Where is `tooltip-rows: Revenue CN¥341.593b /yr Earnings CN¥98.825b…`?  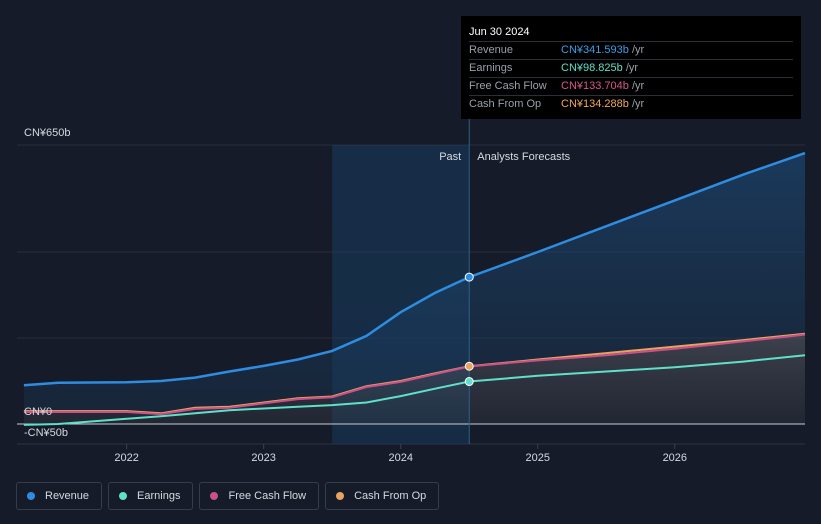 tooltip-rows: Revenue CN¥341.593b /yr Earnings CN¥98.825b… is located at coordinates (631, 77).